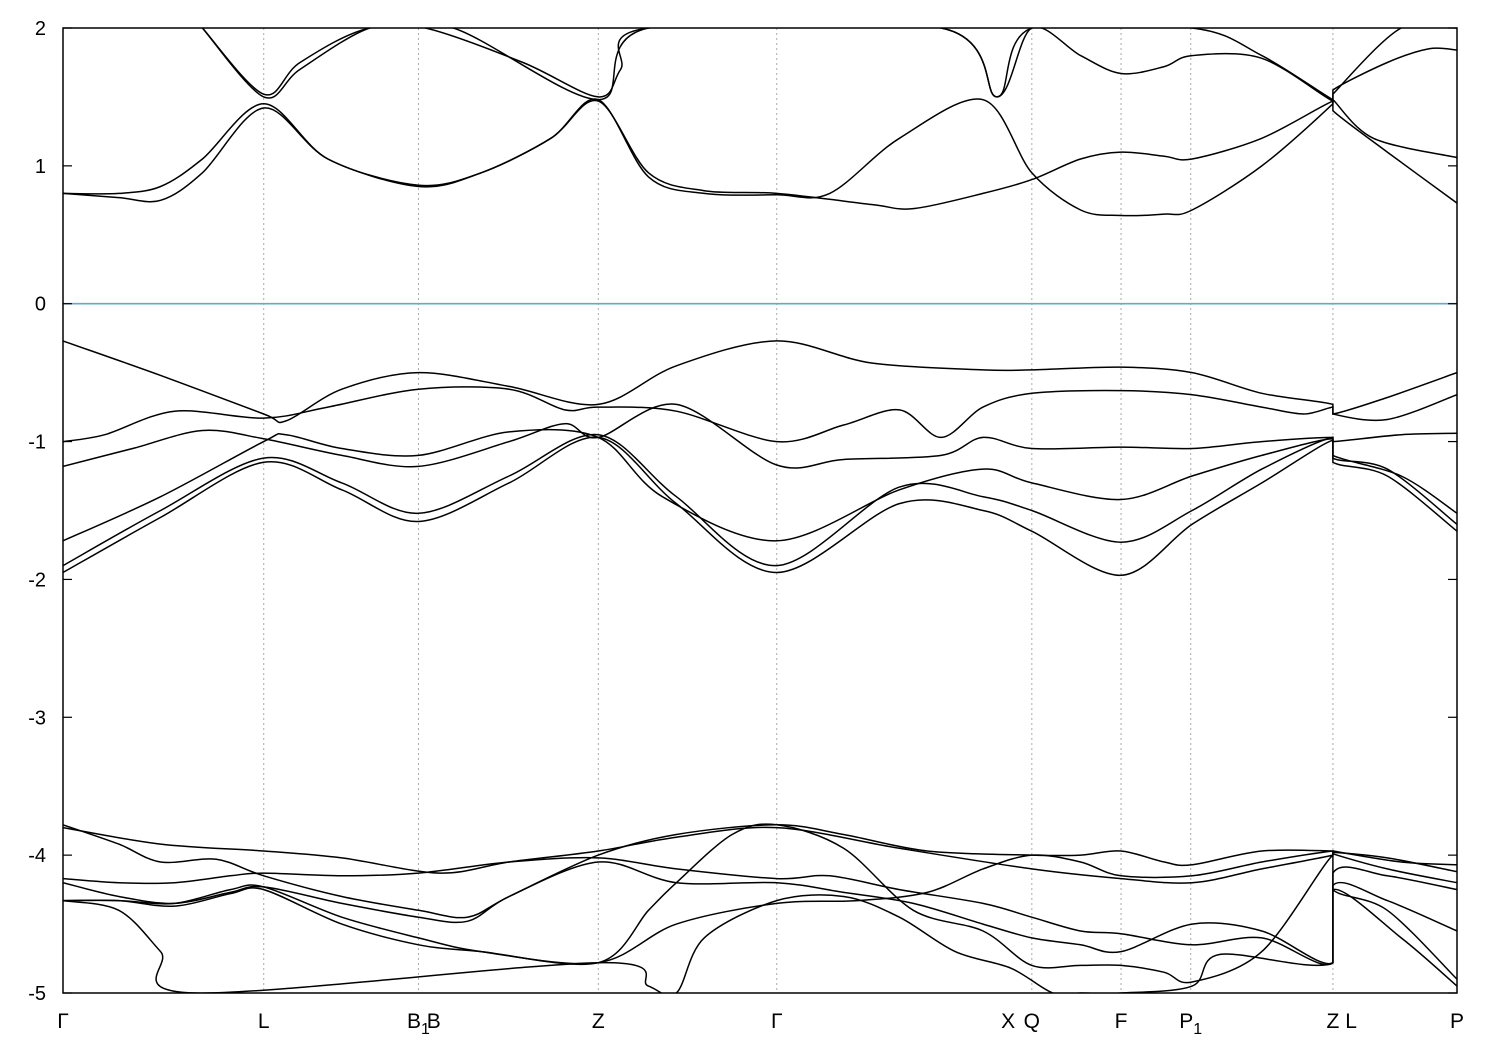 The image size is (1500, 1050). What do you see at coordinates (1457, 1021) in the screenshot?
I see `kpoint-label: P` at bounding box center [1457, 1021].